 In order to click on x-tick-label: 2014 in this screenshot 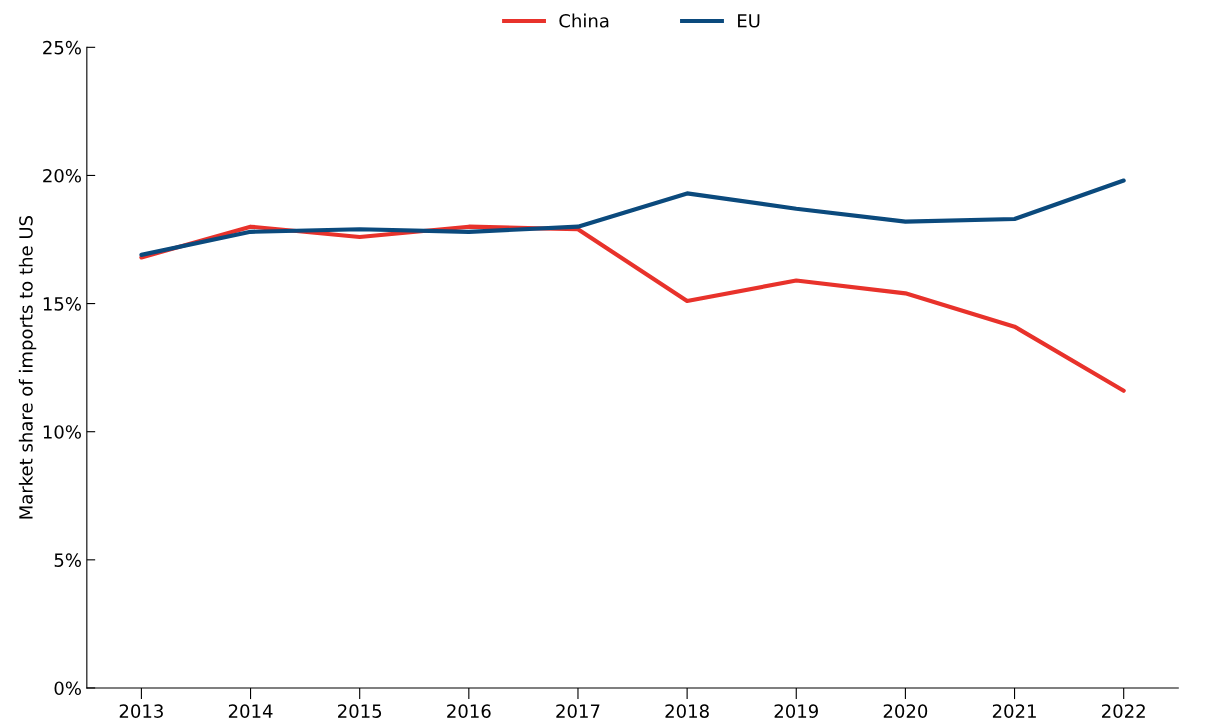, I will do `click(250, 711)`.